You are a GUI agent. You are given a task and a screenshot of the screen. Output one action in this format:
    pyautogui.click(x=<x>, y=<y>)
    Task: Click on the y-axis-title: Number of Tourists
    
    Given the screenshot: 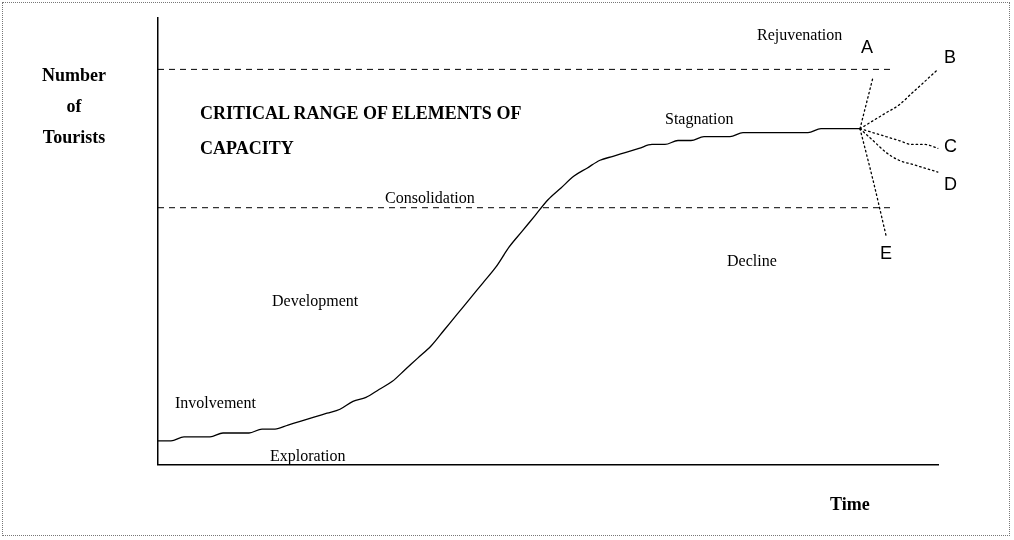 What is the action you would take?
    pyautogui.click(x=74, y=106)
    